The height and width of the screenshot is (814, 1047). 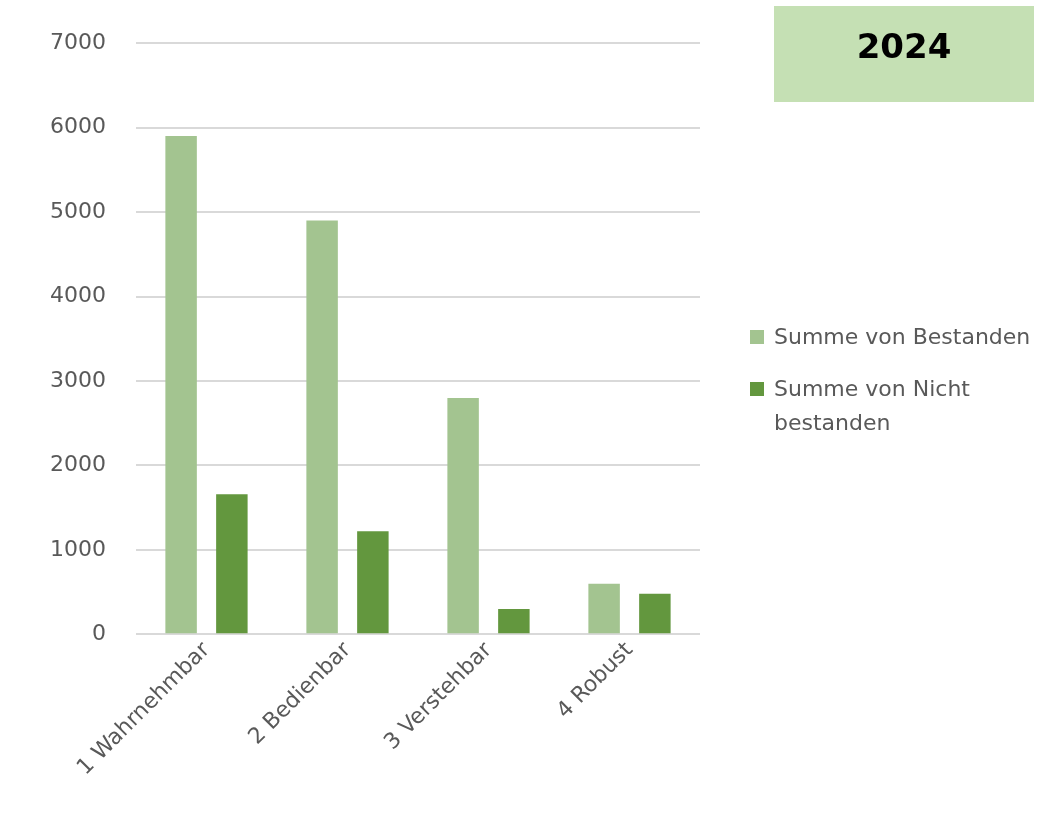 I want to click on y-tick-label: 3000, so click(x=77, y=379).